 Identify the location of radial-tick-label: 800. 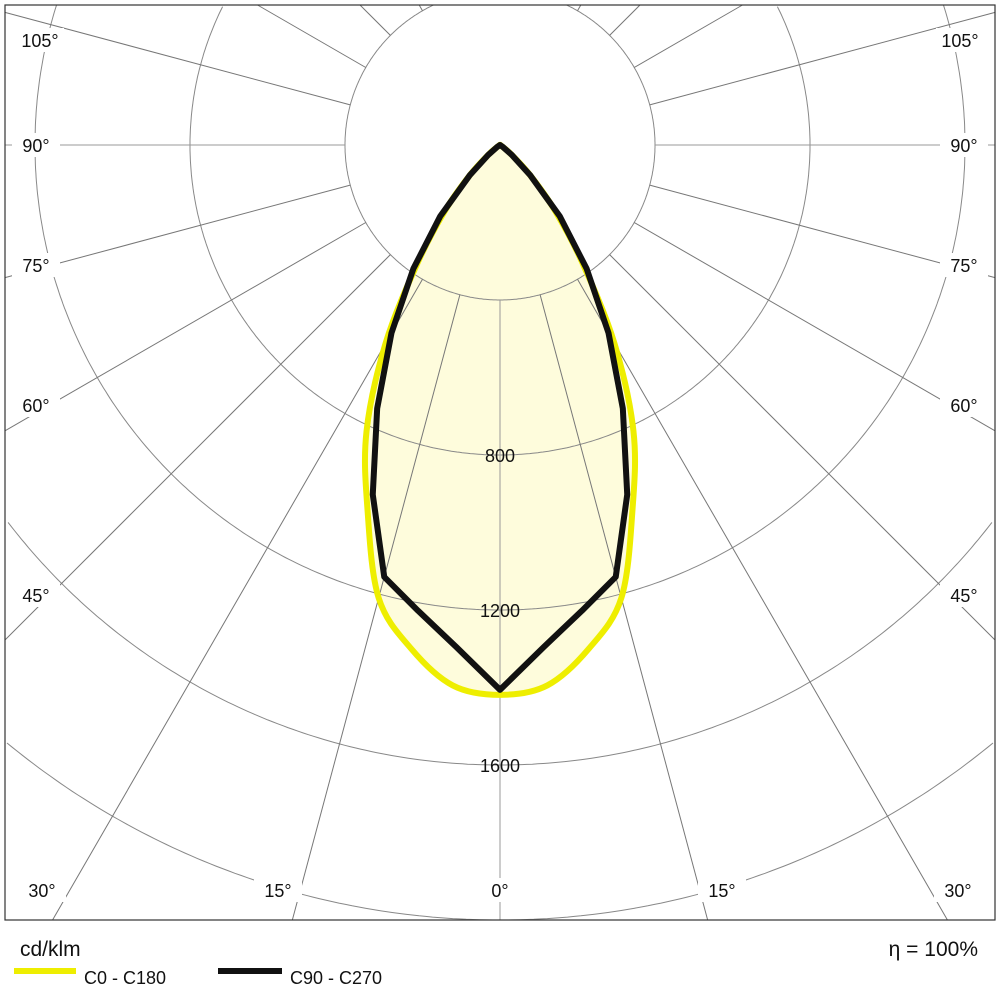
(500, 456).